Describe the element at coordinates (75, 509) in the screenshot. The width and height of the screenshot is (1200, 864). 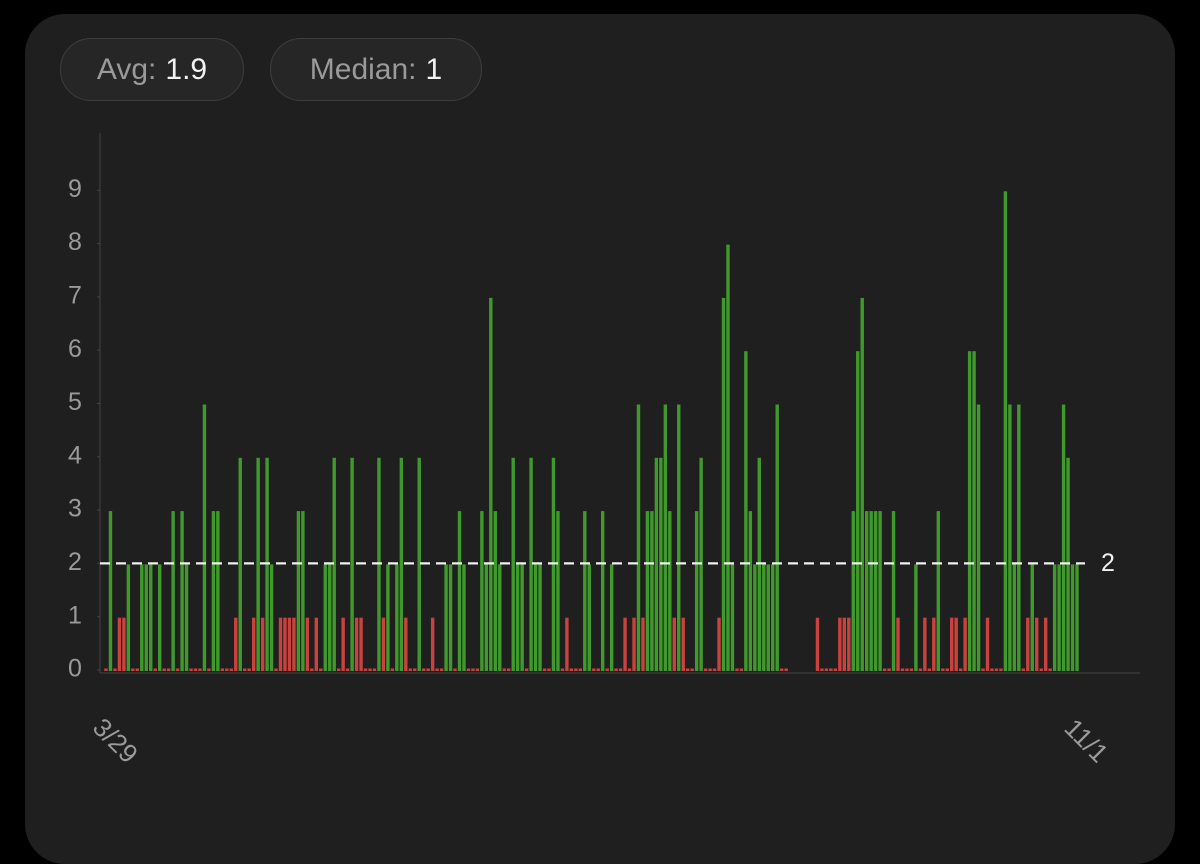
I see `y-tick-label: 3` at that location.